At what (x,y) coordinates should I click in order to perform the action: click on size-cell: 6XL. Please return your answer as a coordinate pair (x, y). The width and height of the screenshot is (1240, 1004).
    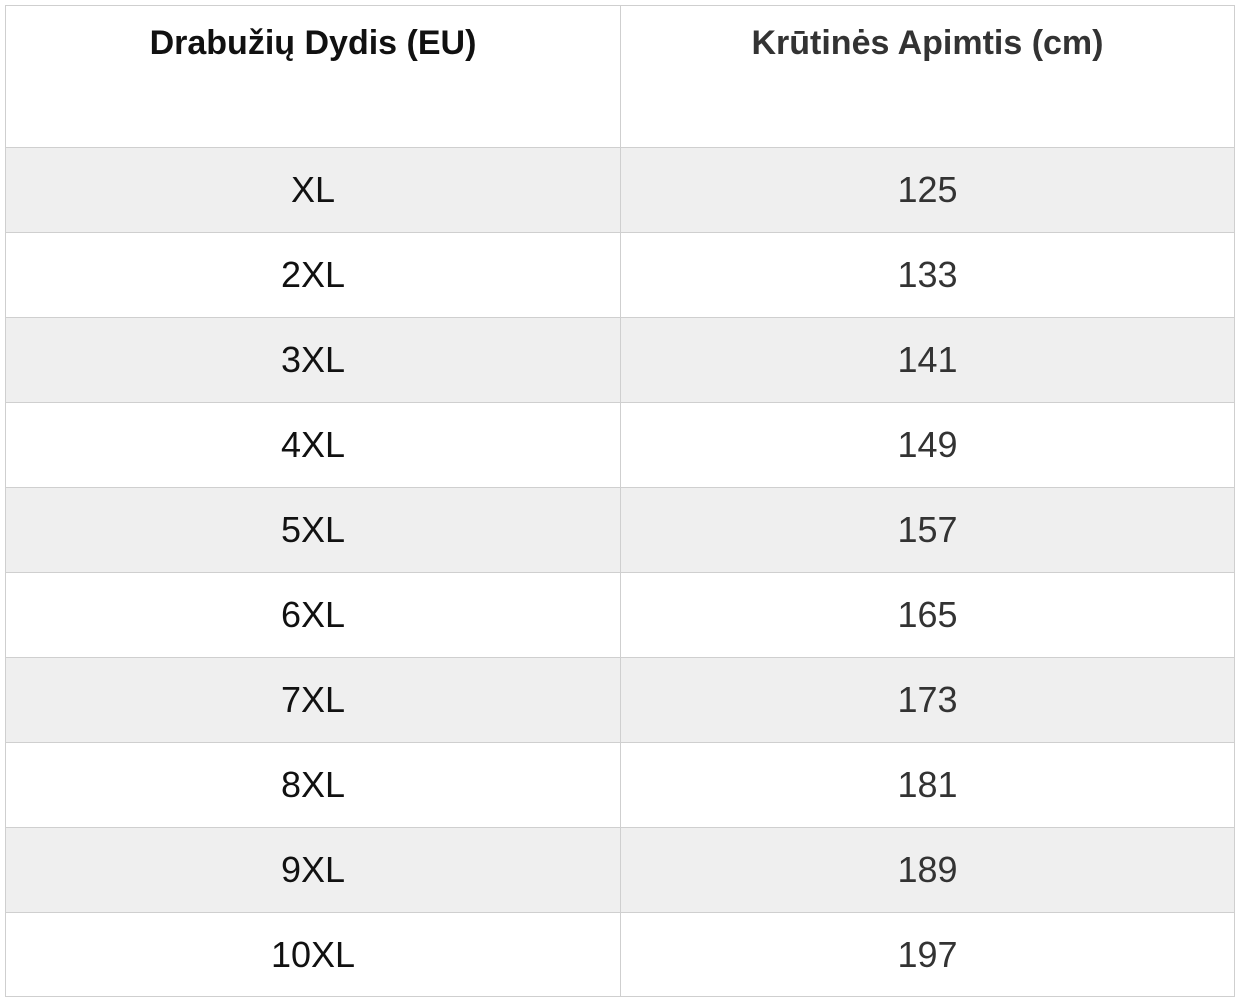
    Looking at the image, I should click on (313, 614).